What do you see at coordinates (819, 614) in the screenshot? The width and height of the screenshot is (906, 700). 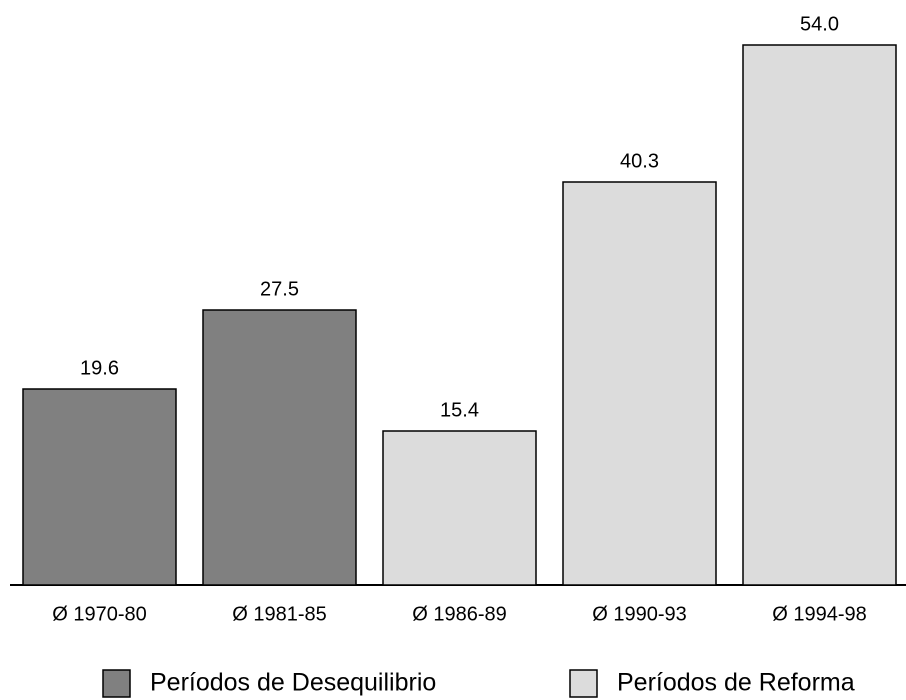 I see `x-tick-label: Ø 1994-98` at bounding box center [819, 614].